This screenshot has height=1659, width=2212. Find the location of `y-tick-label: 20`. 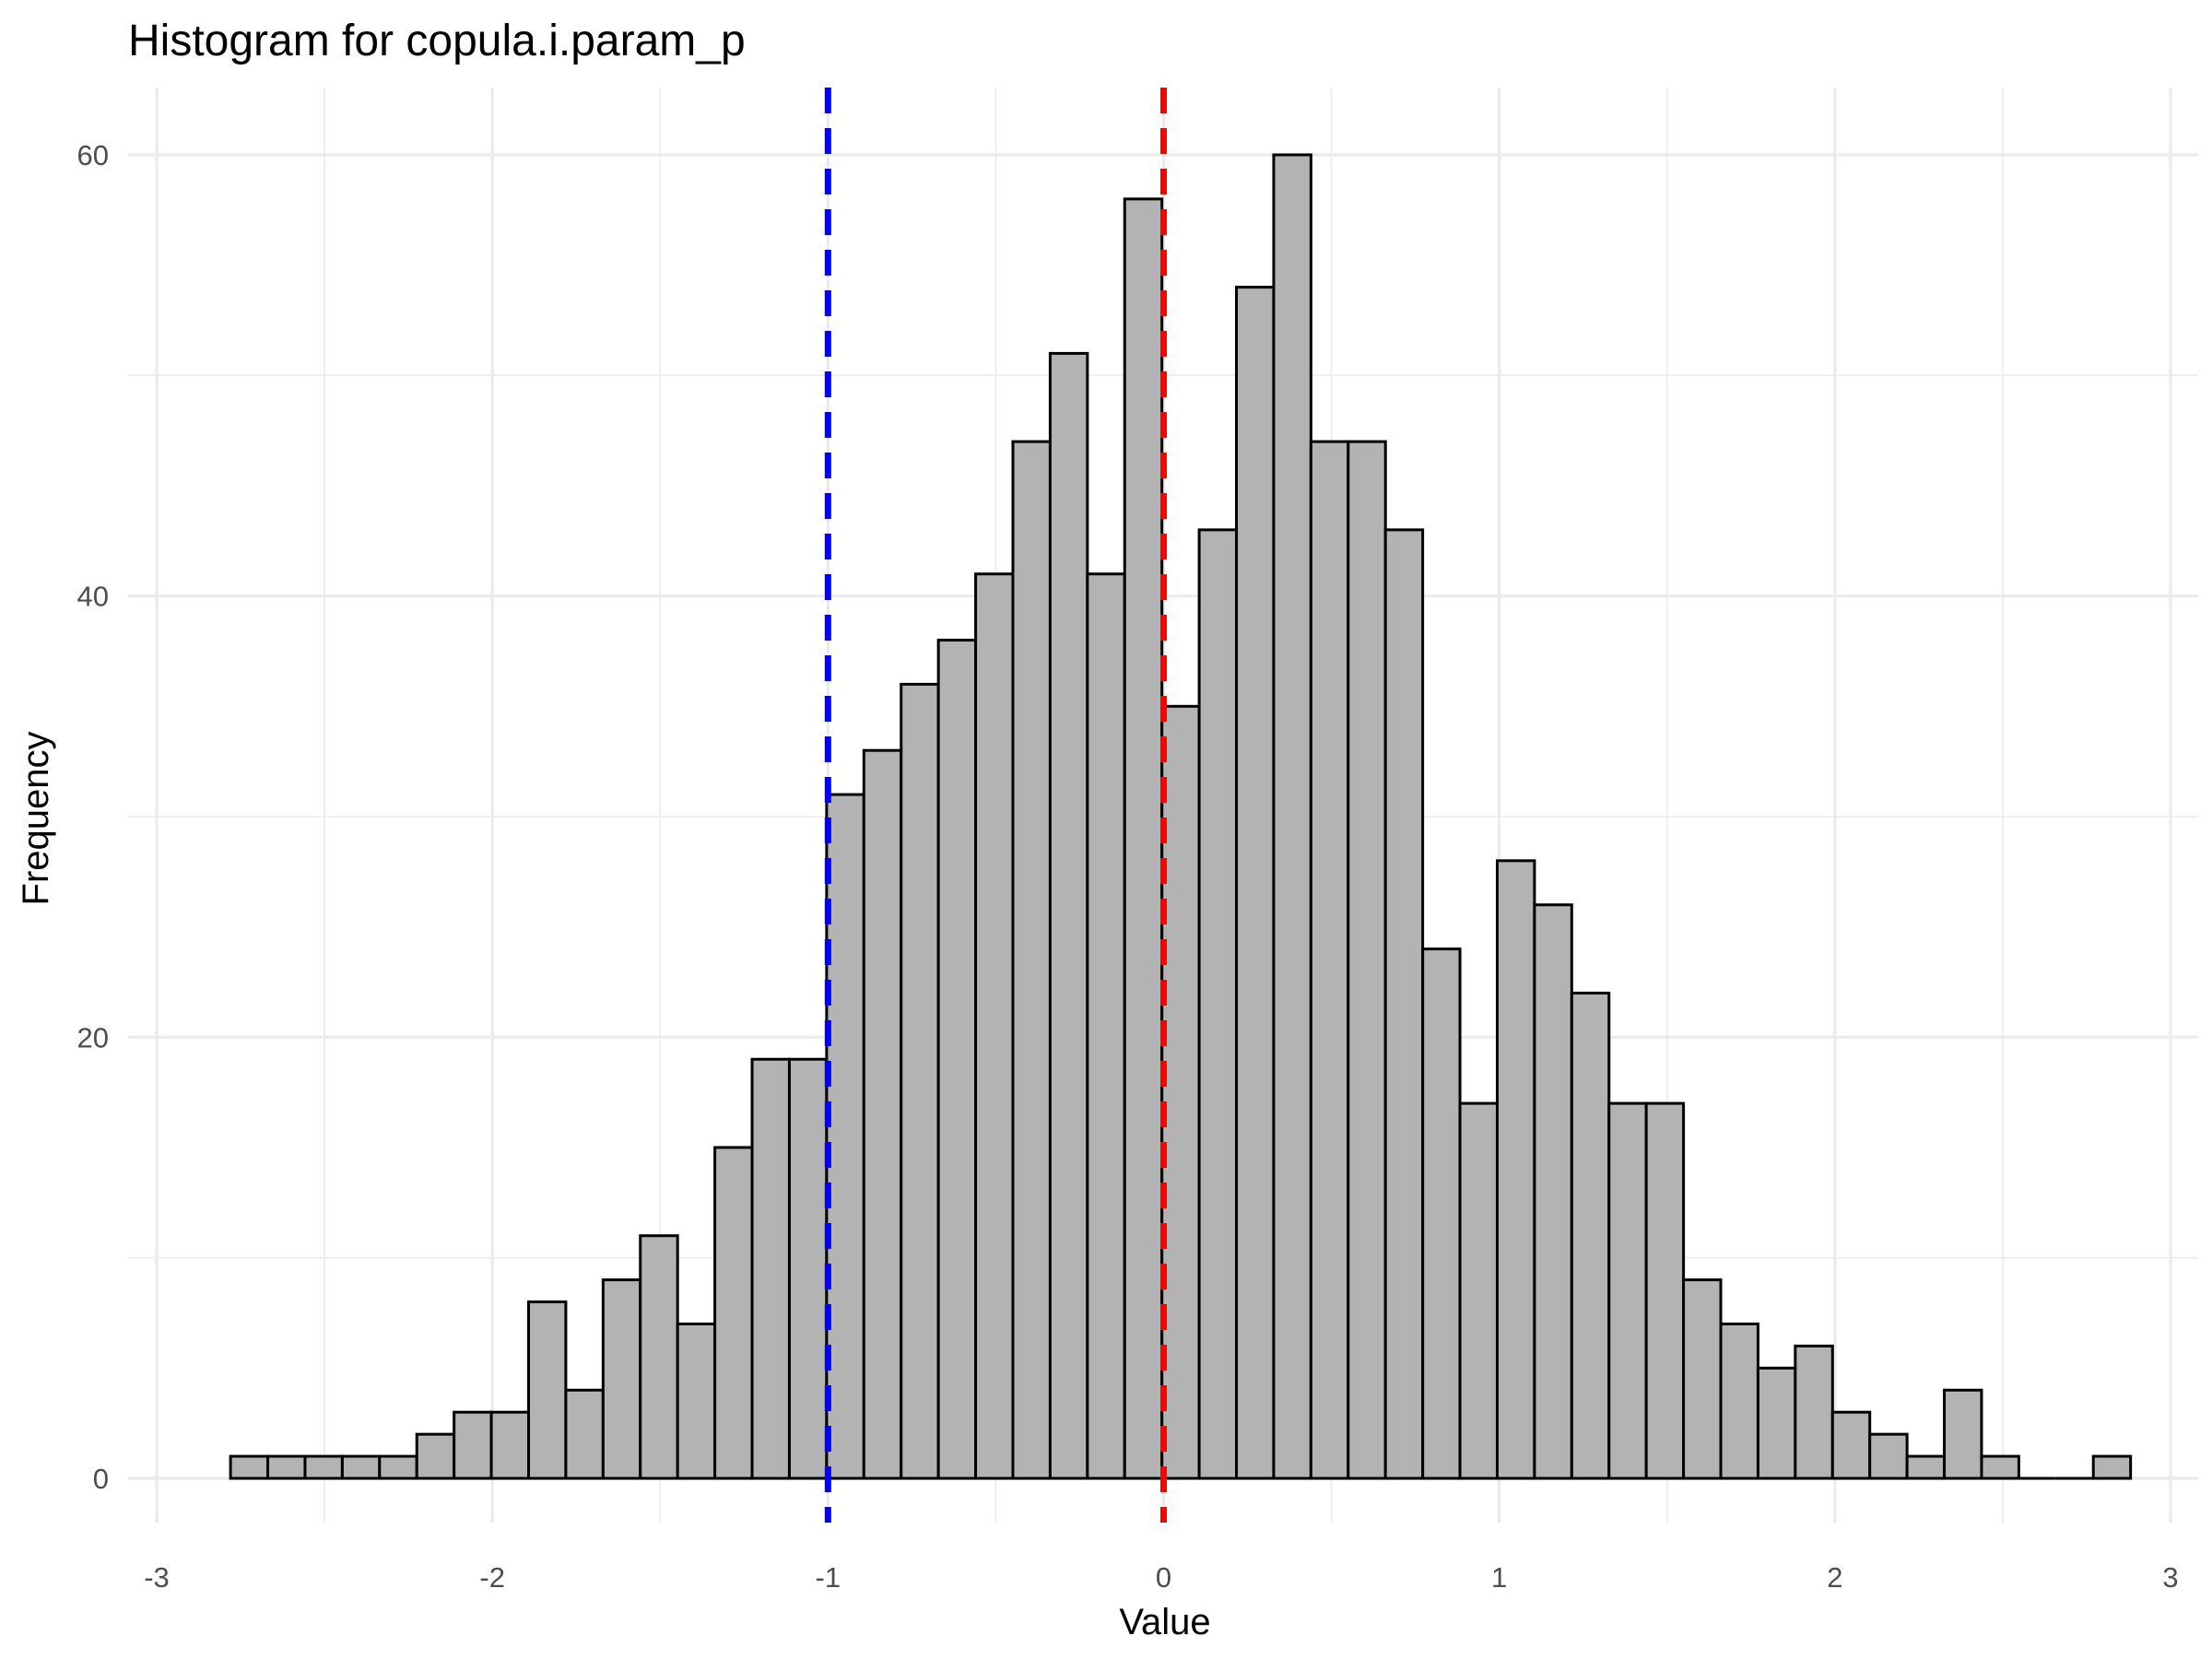

y-tick-label: 20 is located at coordinates (93, 1037).